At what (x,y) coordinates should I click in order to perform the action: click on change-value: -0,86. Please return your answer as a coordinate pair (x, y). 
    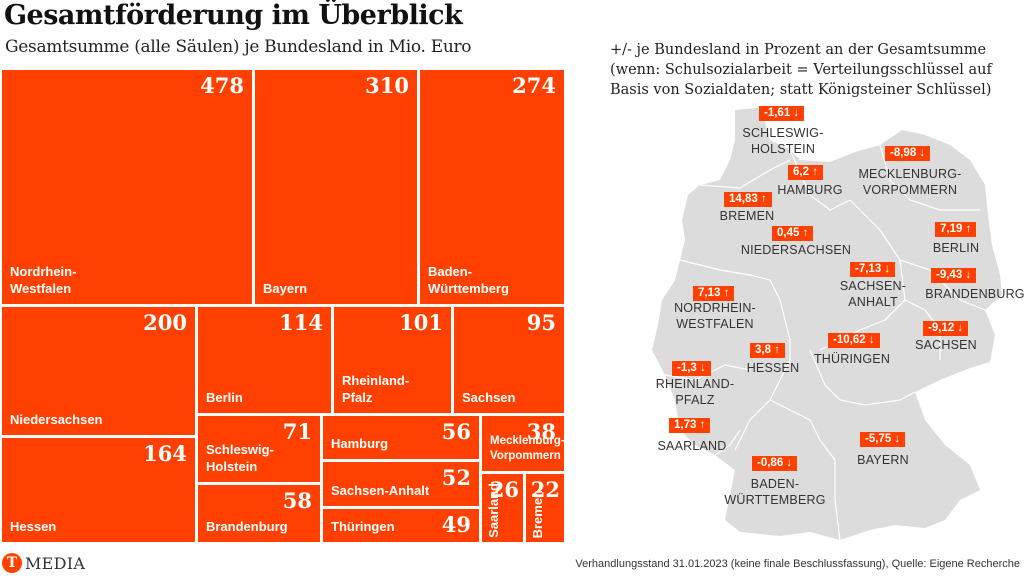
    Looking at the image, I should click on (772, 463).